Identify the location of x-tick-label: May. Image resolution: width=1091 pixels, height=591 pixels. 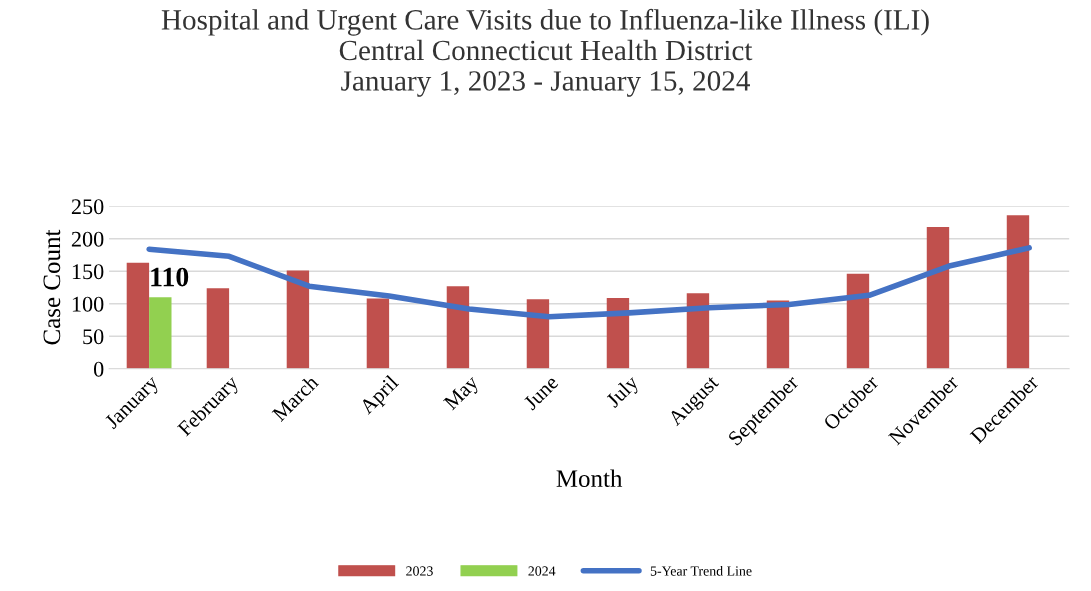
(463, 394).